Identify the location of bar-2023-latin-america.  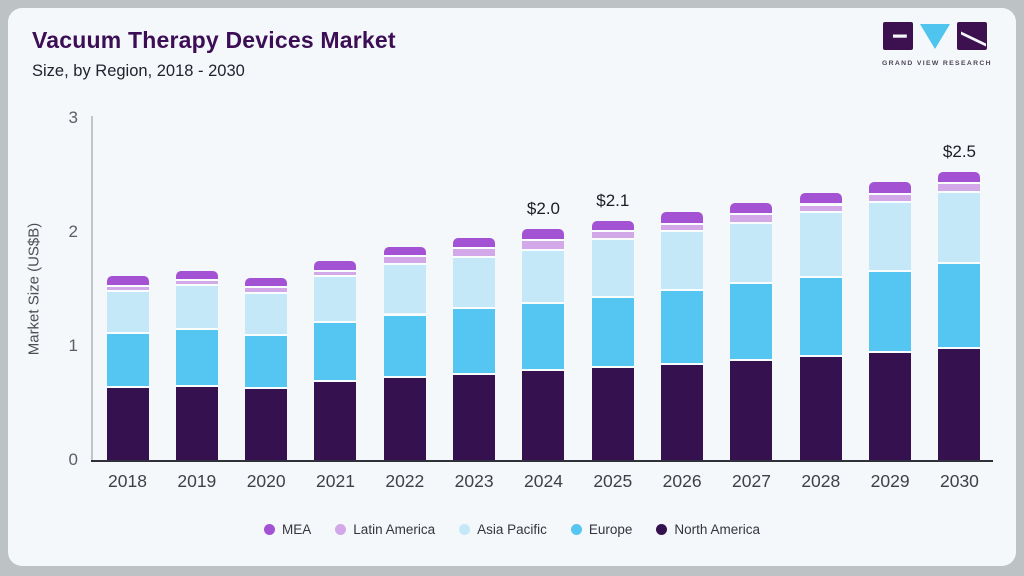
(474, 251).